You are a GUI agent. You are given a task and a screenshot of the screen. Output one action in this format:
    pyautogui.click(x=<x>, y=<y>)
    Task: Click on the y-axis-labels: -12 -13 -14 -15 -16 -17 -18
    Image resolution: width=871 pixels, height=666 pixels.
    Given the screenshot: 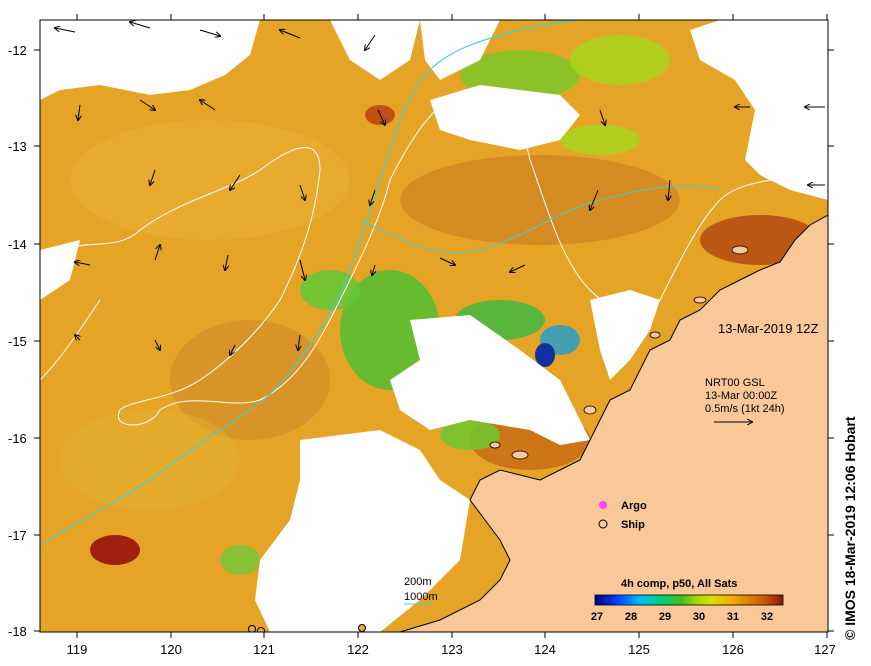 What is the action you would take?
    pyautogui.click(x=17, y=341)
    